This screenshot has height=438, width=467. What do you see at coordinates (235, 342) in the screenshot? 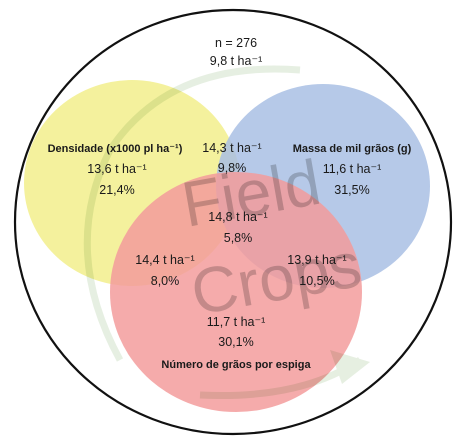
I see `grains-pct: 30,1%` at bounding box center [235, 342].